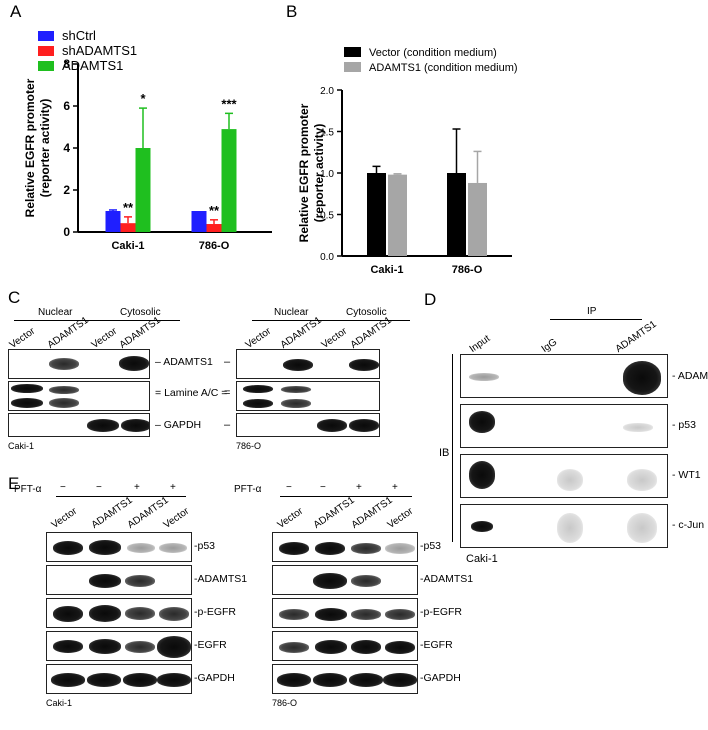 This screenshot has width=708, height=730. Describe the element at coordinates (119, 547) in the screenshot. I see `blot-e-left-p53` at that location.